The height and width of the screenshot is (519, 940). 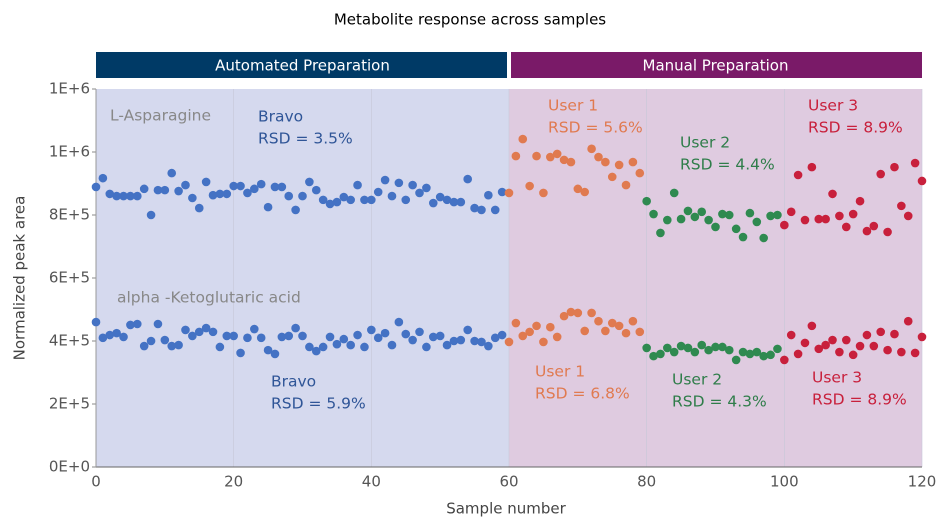 What do you see at coordinates (716, 66) in the screenshot?
I see `banner-label: Manual Preparation` at bounding box center [716, 66].